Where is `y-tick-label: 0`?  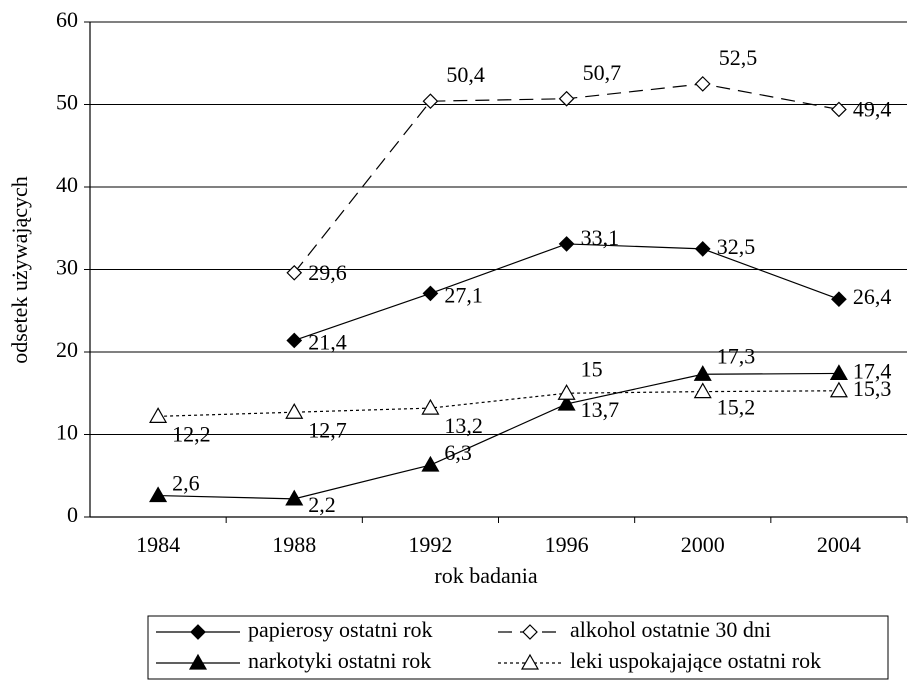
y-tick-label: 0 is located at coordinates (72, 514).